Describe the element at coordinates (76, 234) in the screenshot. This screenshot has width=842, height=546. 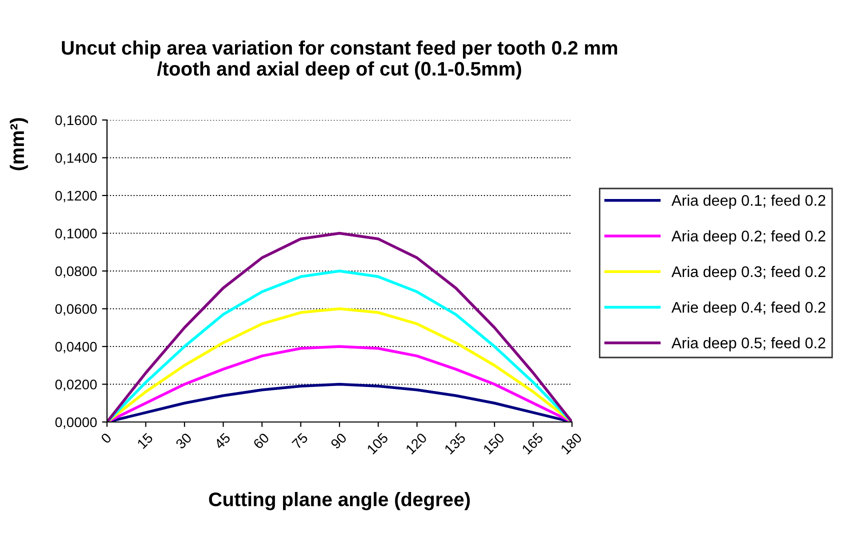
I see `y-tick-label: 0,1000` at that location.